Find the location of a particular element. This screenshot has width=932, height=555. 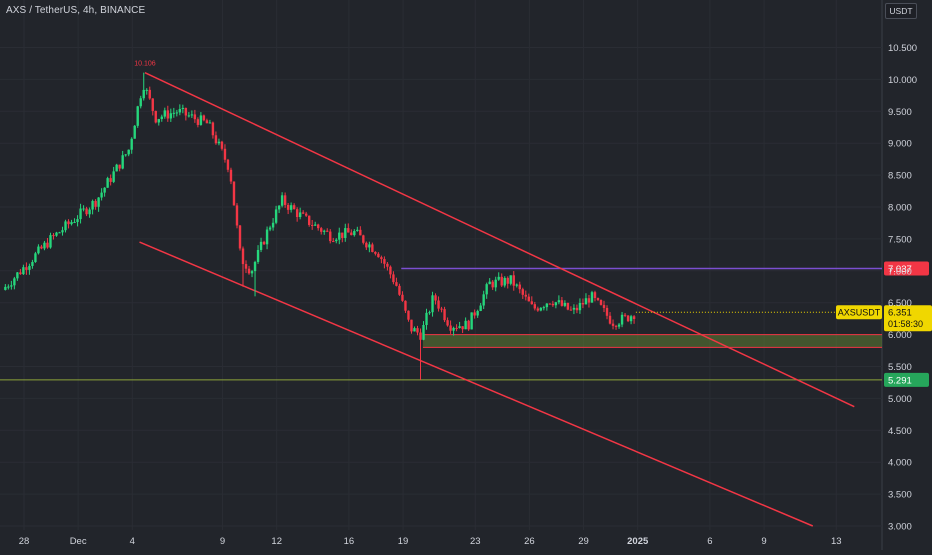

time-axis: 28 Dec 4 9 12 16 19 23 26 29 2025 6 9 13 is located at coordinates (430, 541).